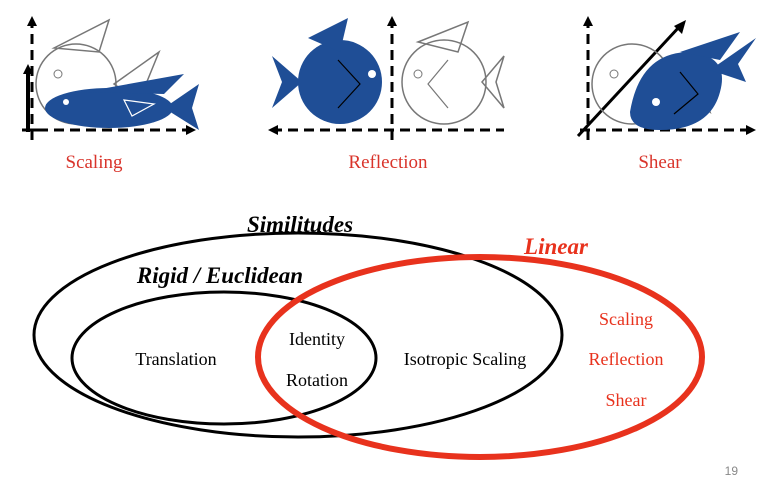  What do you see at coordinates (219, 275) in the screenshot?
I see `rigid-title: Rigid / Euclidean` at bounding box center [219, 275].